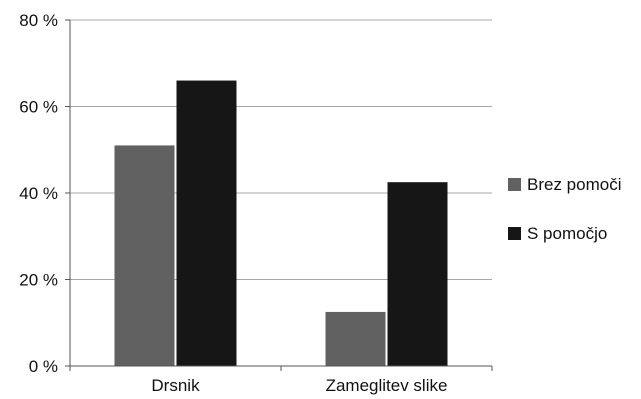 The image size is (641, 399). Describe the element at coordinates (175, 385) in the screenshot. I see `x-category-label: Drsnik` at that location.